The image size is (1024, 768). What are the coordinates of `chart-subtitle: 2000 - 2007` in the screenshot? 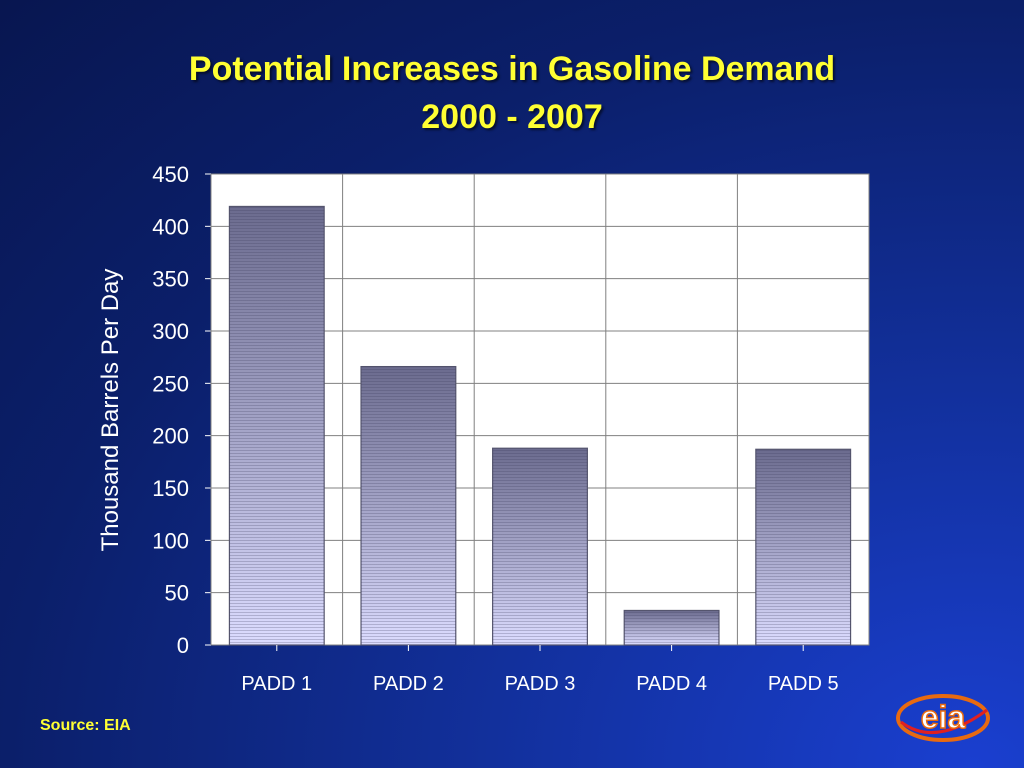 It's located at (512, 117).